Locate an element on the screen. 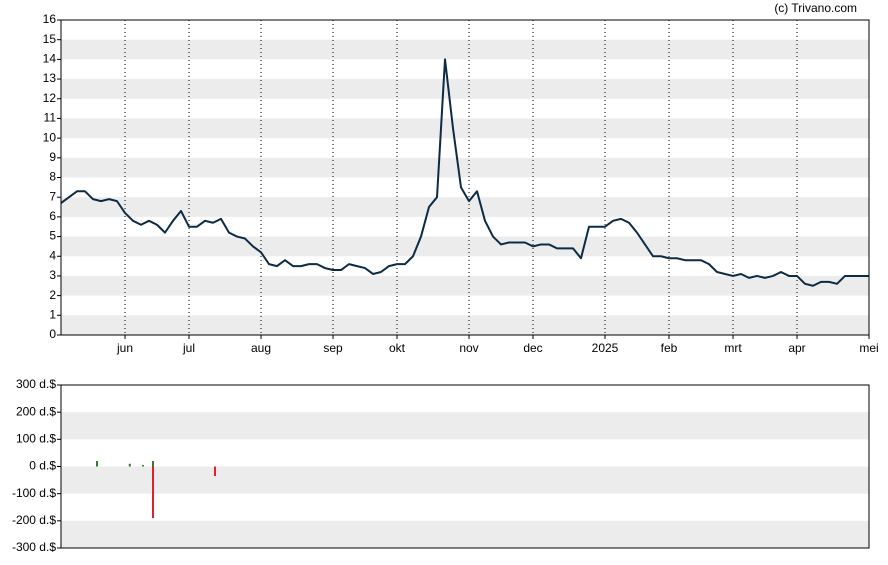 Image resolution: width=888 pixels, height=565 pixels. y-tick-label: 5 is located at coordinates (52, 236).